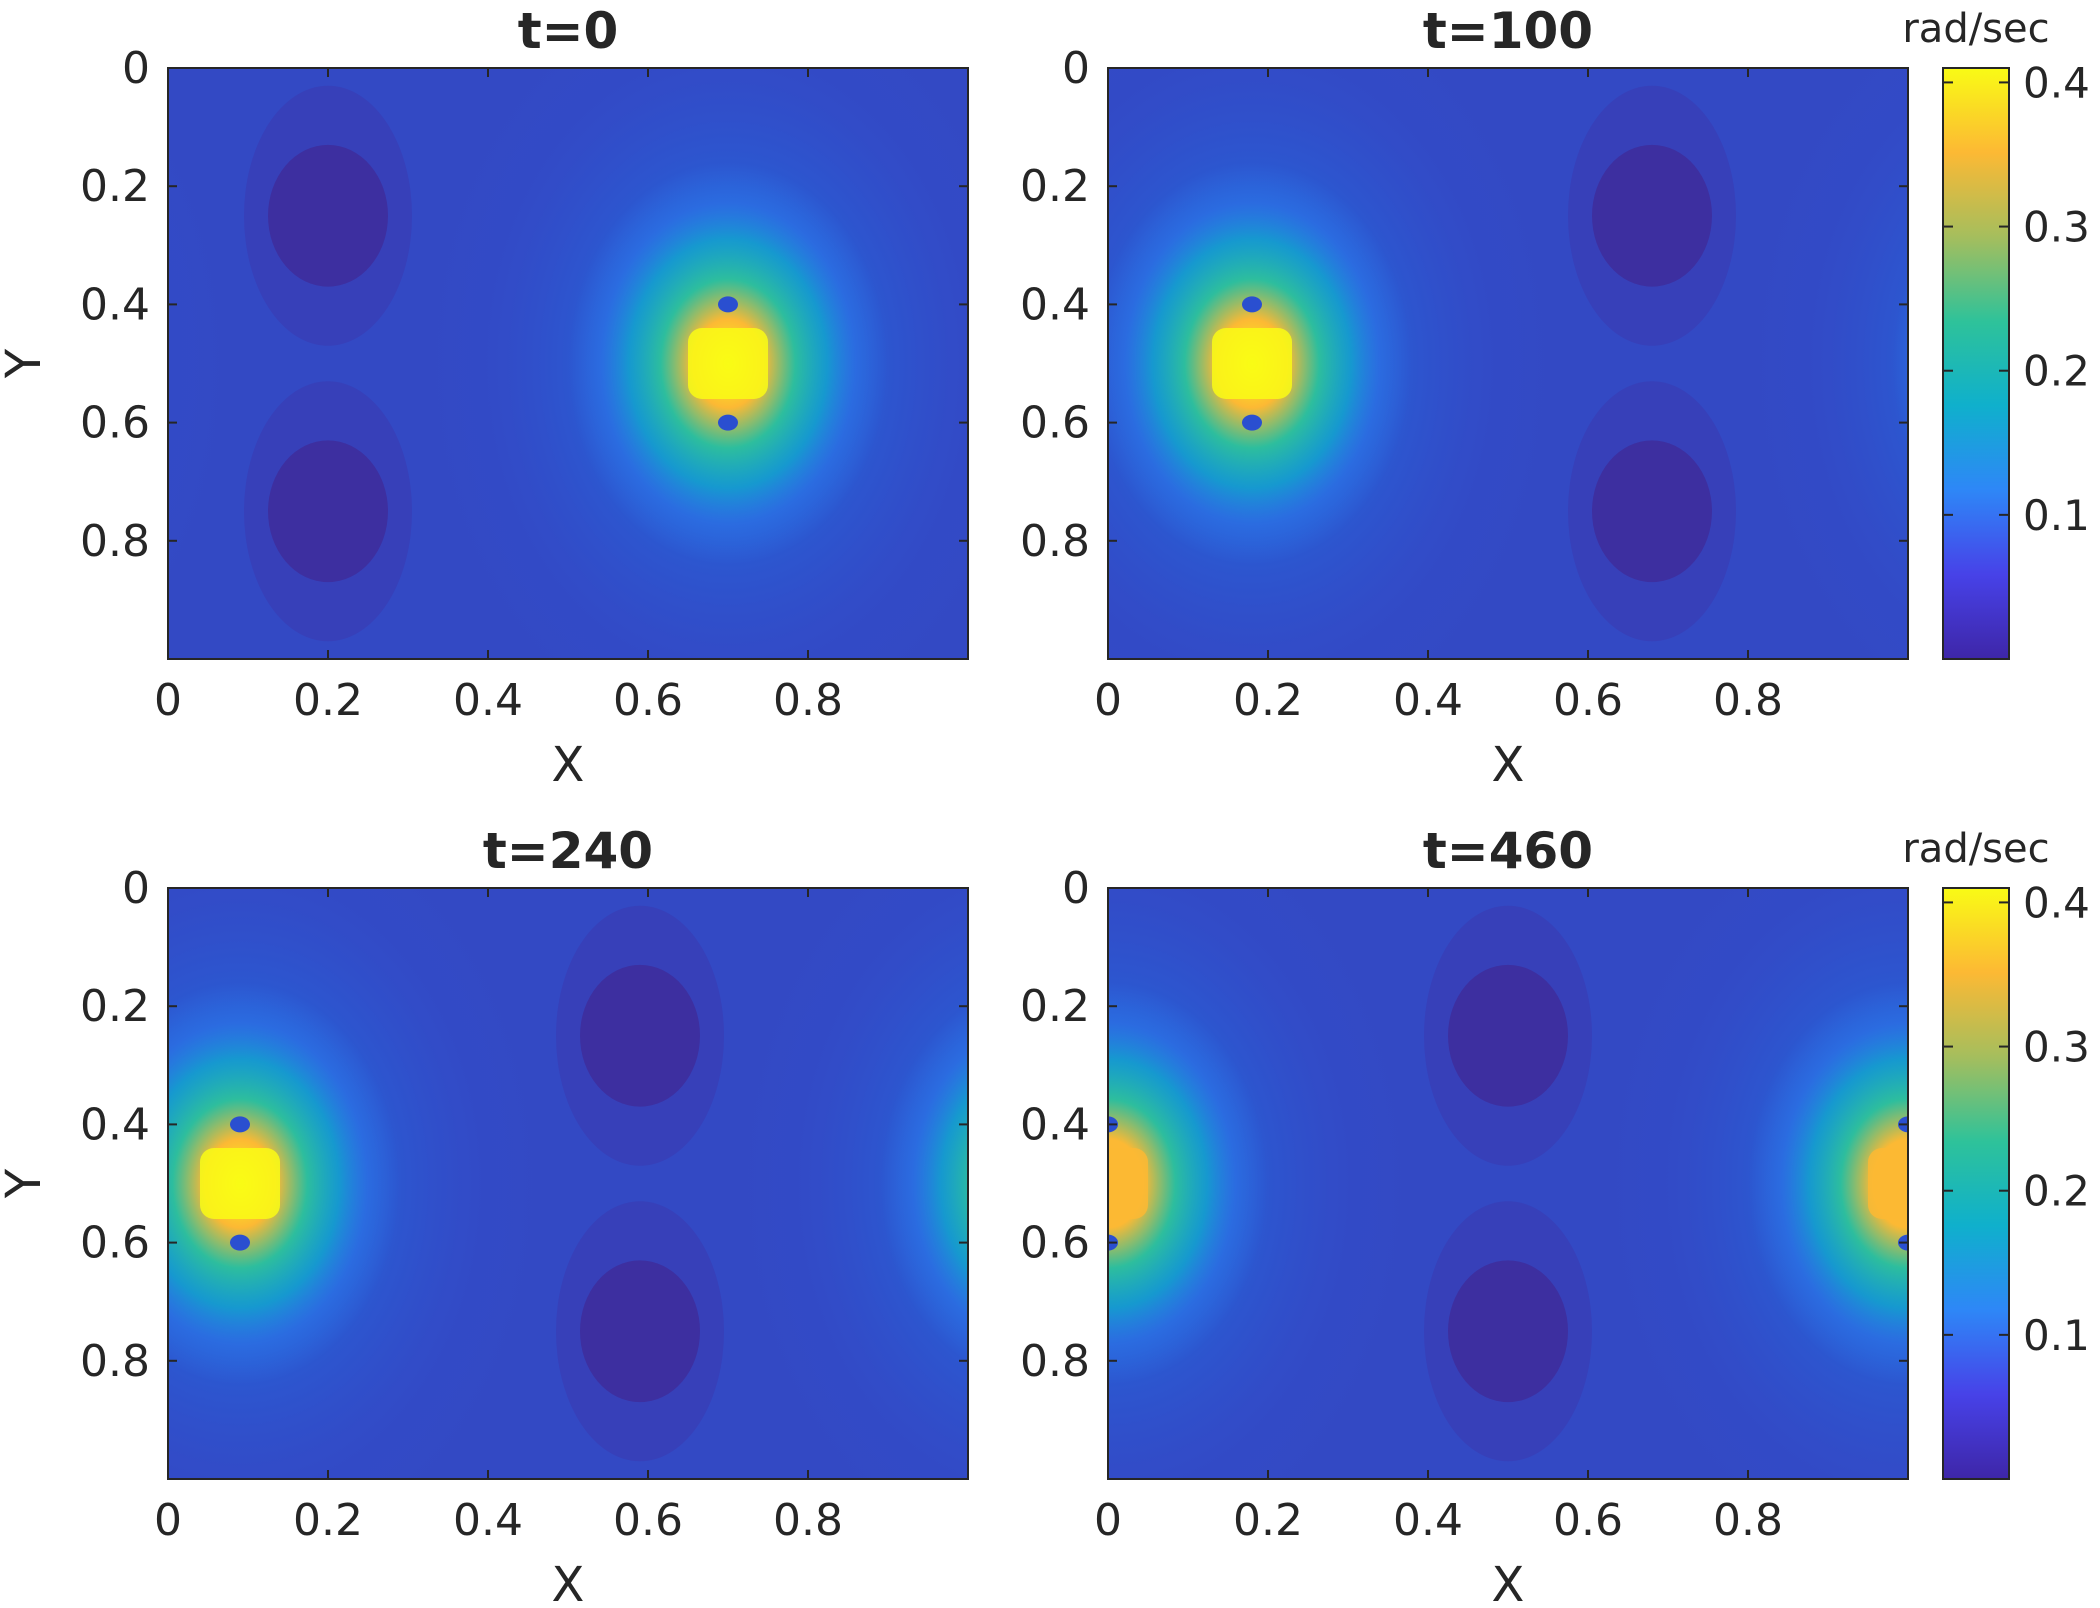 This screenshot has height=1608, width=2100. I want to click on panel-title: t=240, so click(568, 851).